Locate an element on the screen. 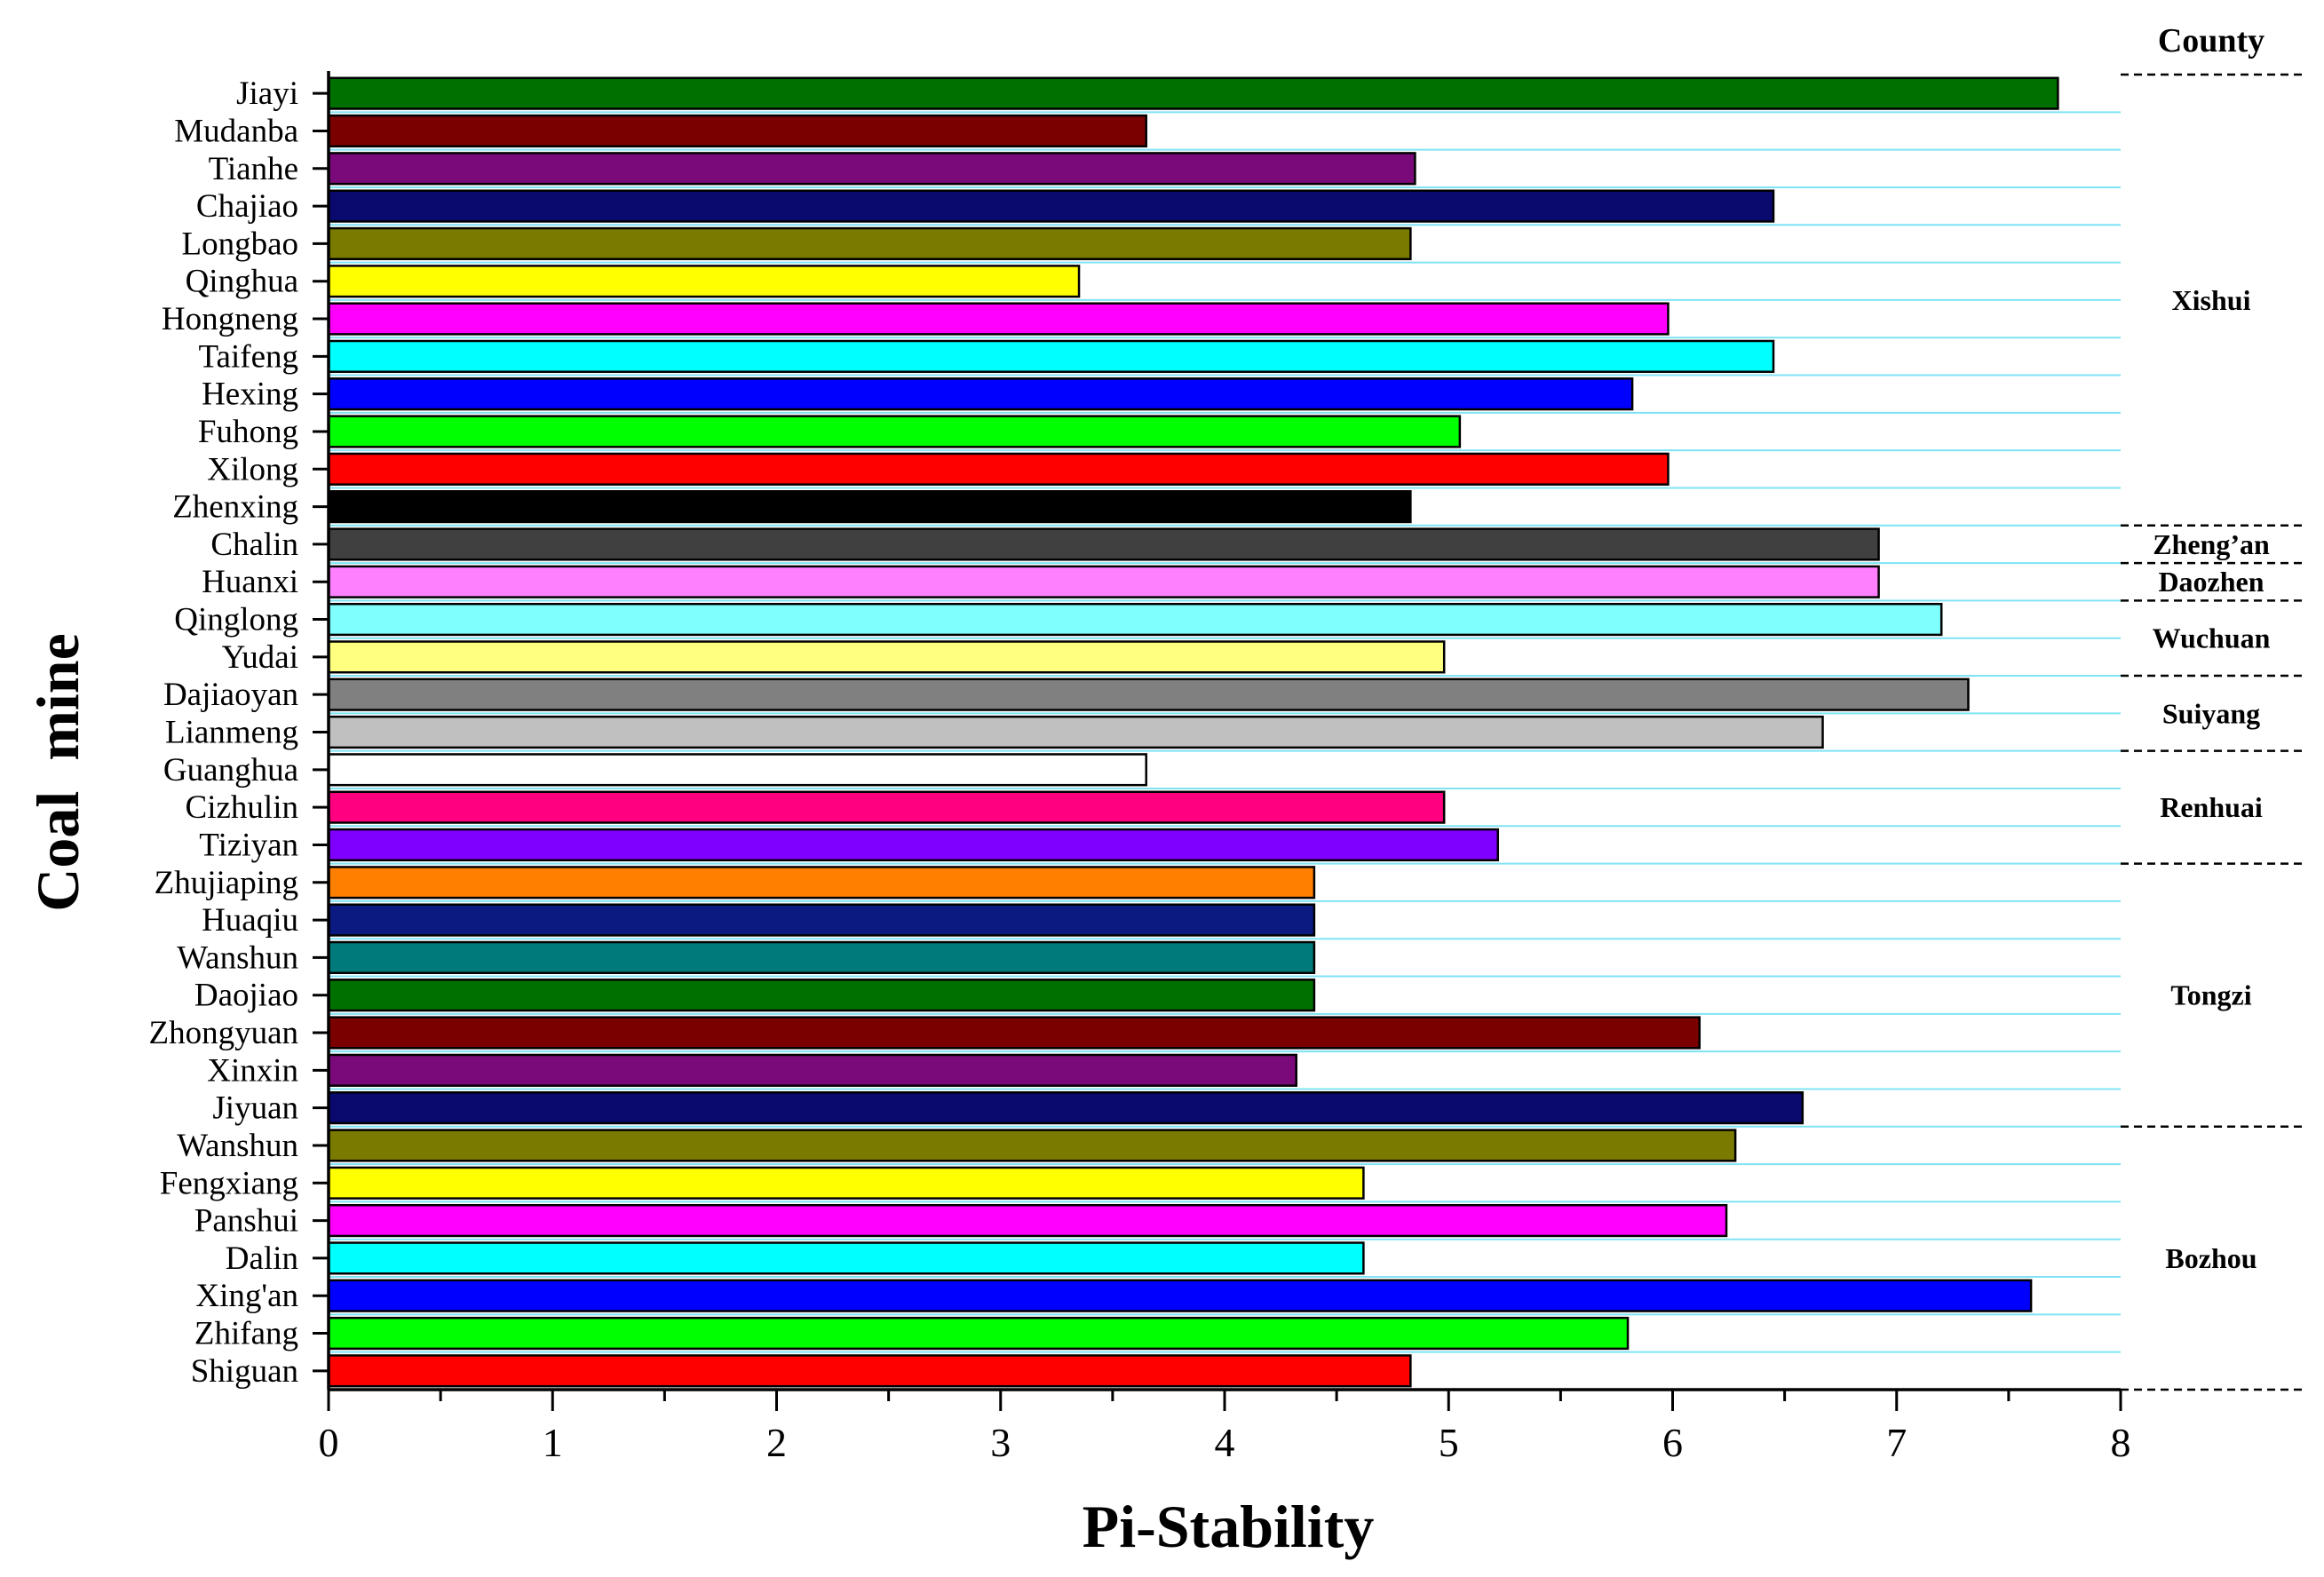  county-header: County is located at coordinates (2212, 40).